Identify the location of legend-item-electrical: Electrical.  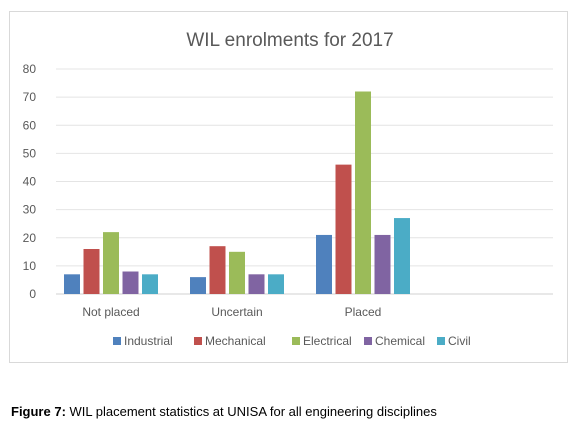
(322, 341).